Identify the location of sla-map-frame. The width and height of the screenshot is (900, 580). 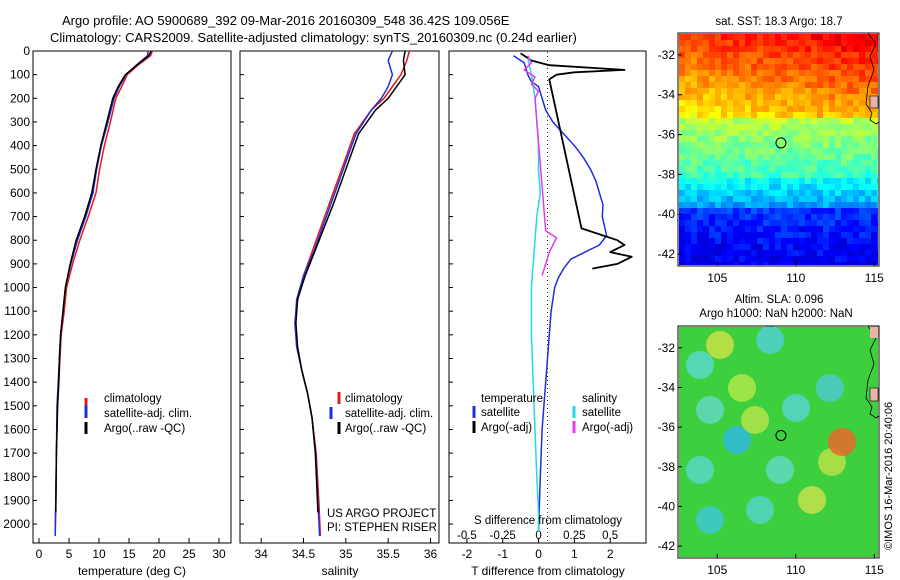
(778, 442).